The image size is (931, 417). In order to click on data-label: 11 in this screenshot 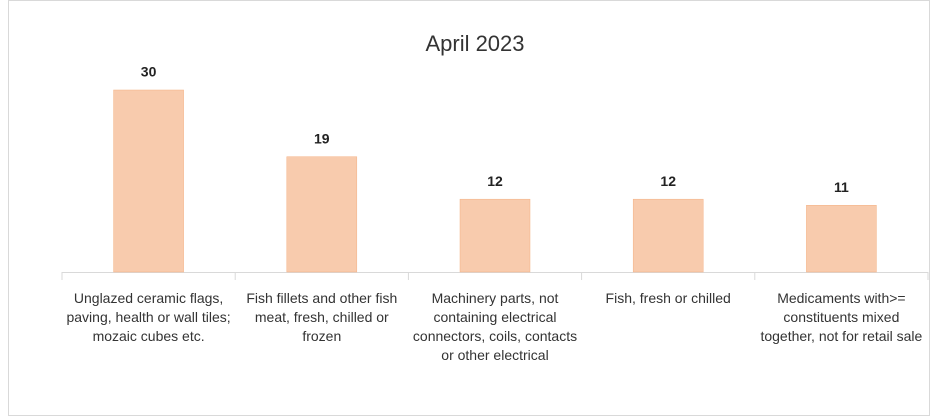, I will do `click(841, 187)`.